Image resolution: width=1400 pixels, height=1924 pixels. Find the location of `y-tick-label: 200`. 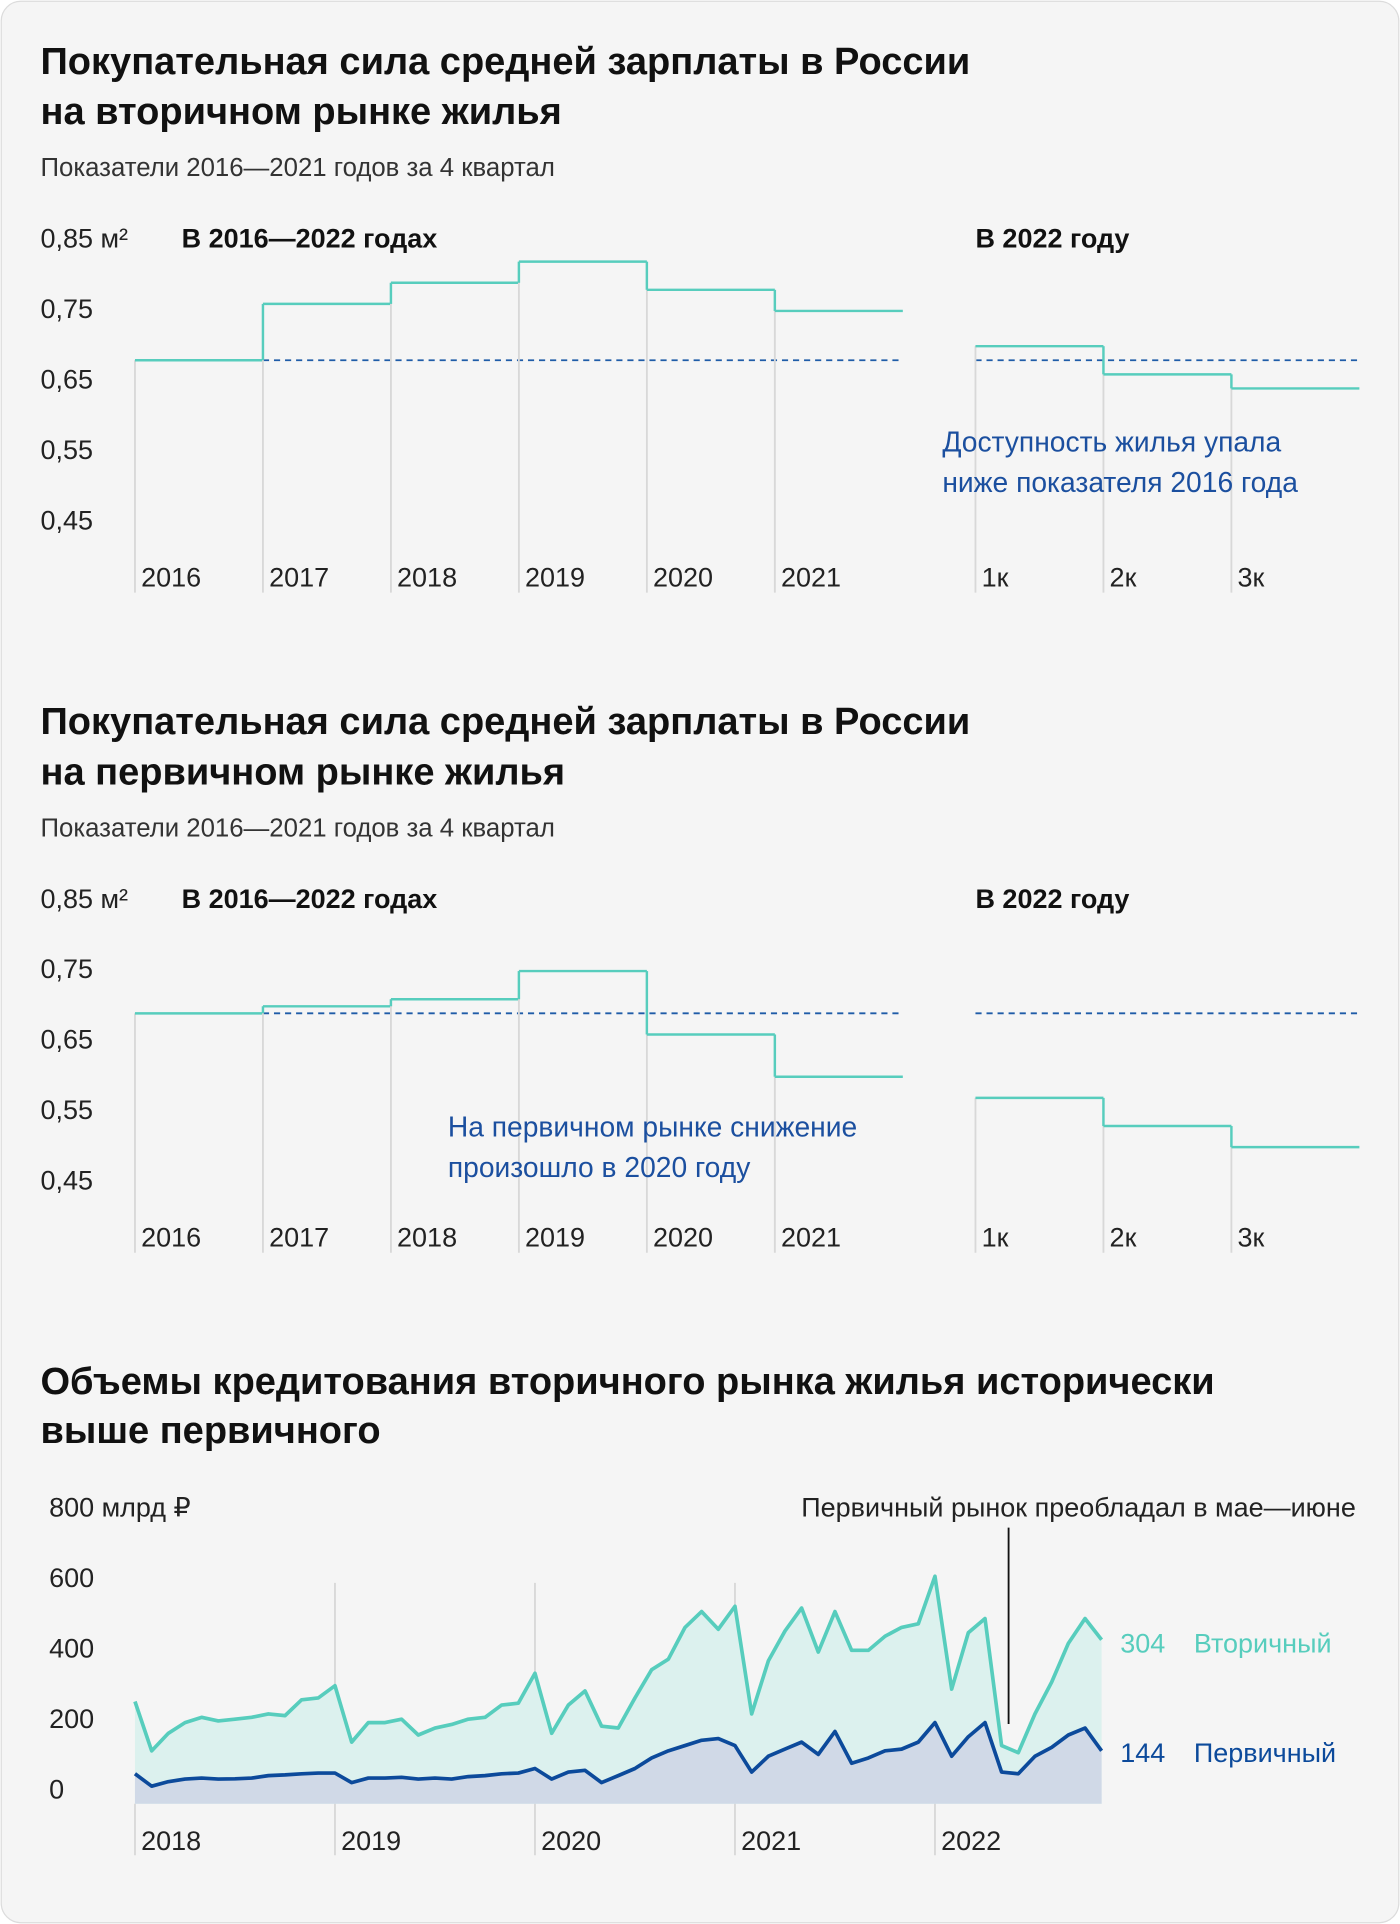

y-tick-label: 200 is located at coordinates (71, 1719).